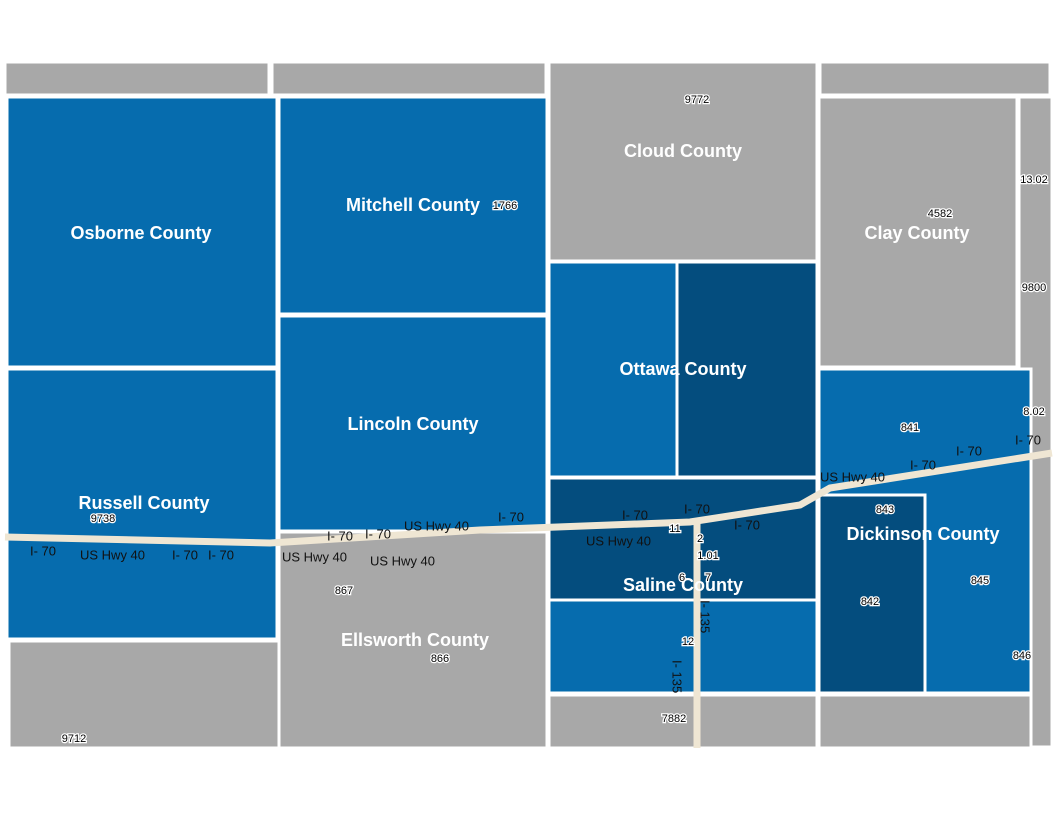  I want to click on county-label: Clay County, so click(916, 233).